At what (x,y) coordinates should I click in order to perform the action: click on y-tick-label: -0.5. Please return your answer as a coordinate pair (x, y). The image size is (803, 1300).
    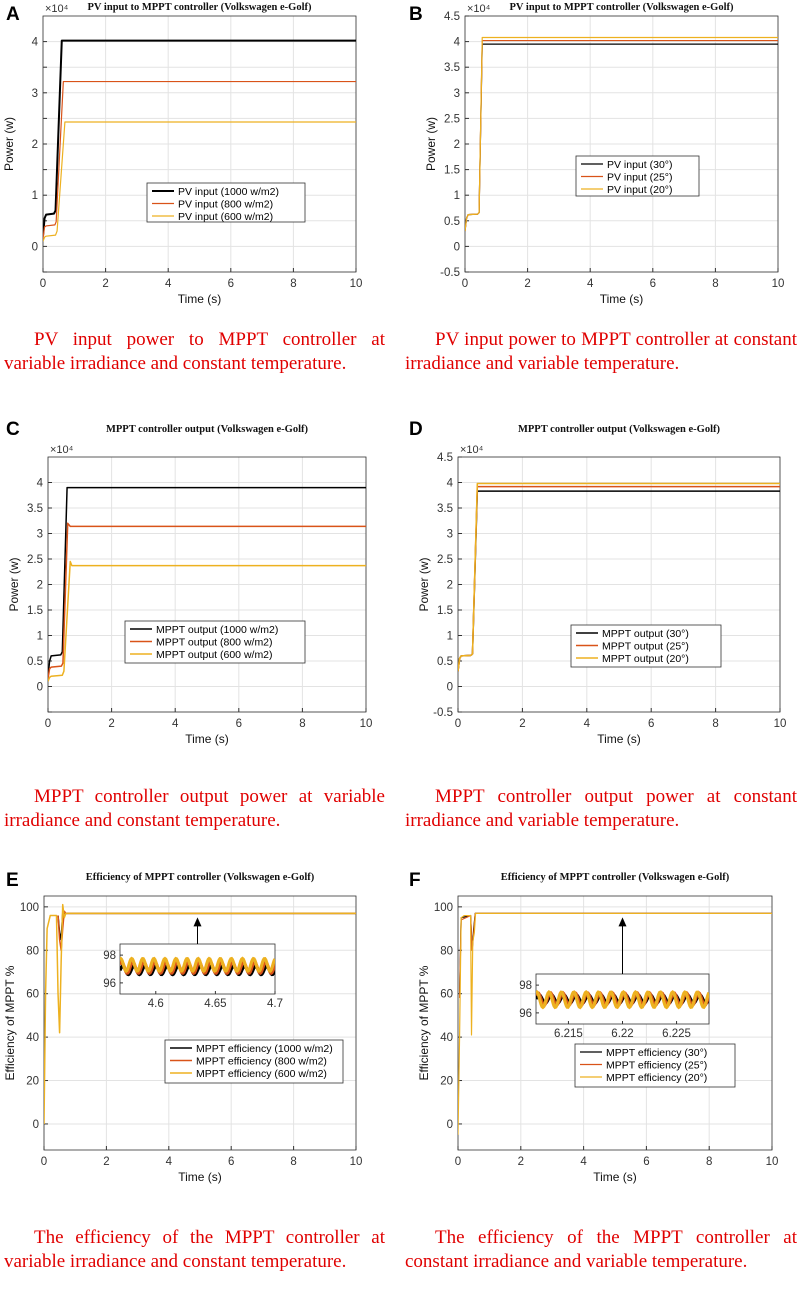
    Looking at the image, I should click on (450, 273).